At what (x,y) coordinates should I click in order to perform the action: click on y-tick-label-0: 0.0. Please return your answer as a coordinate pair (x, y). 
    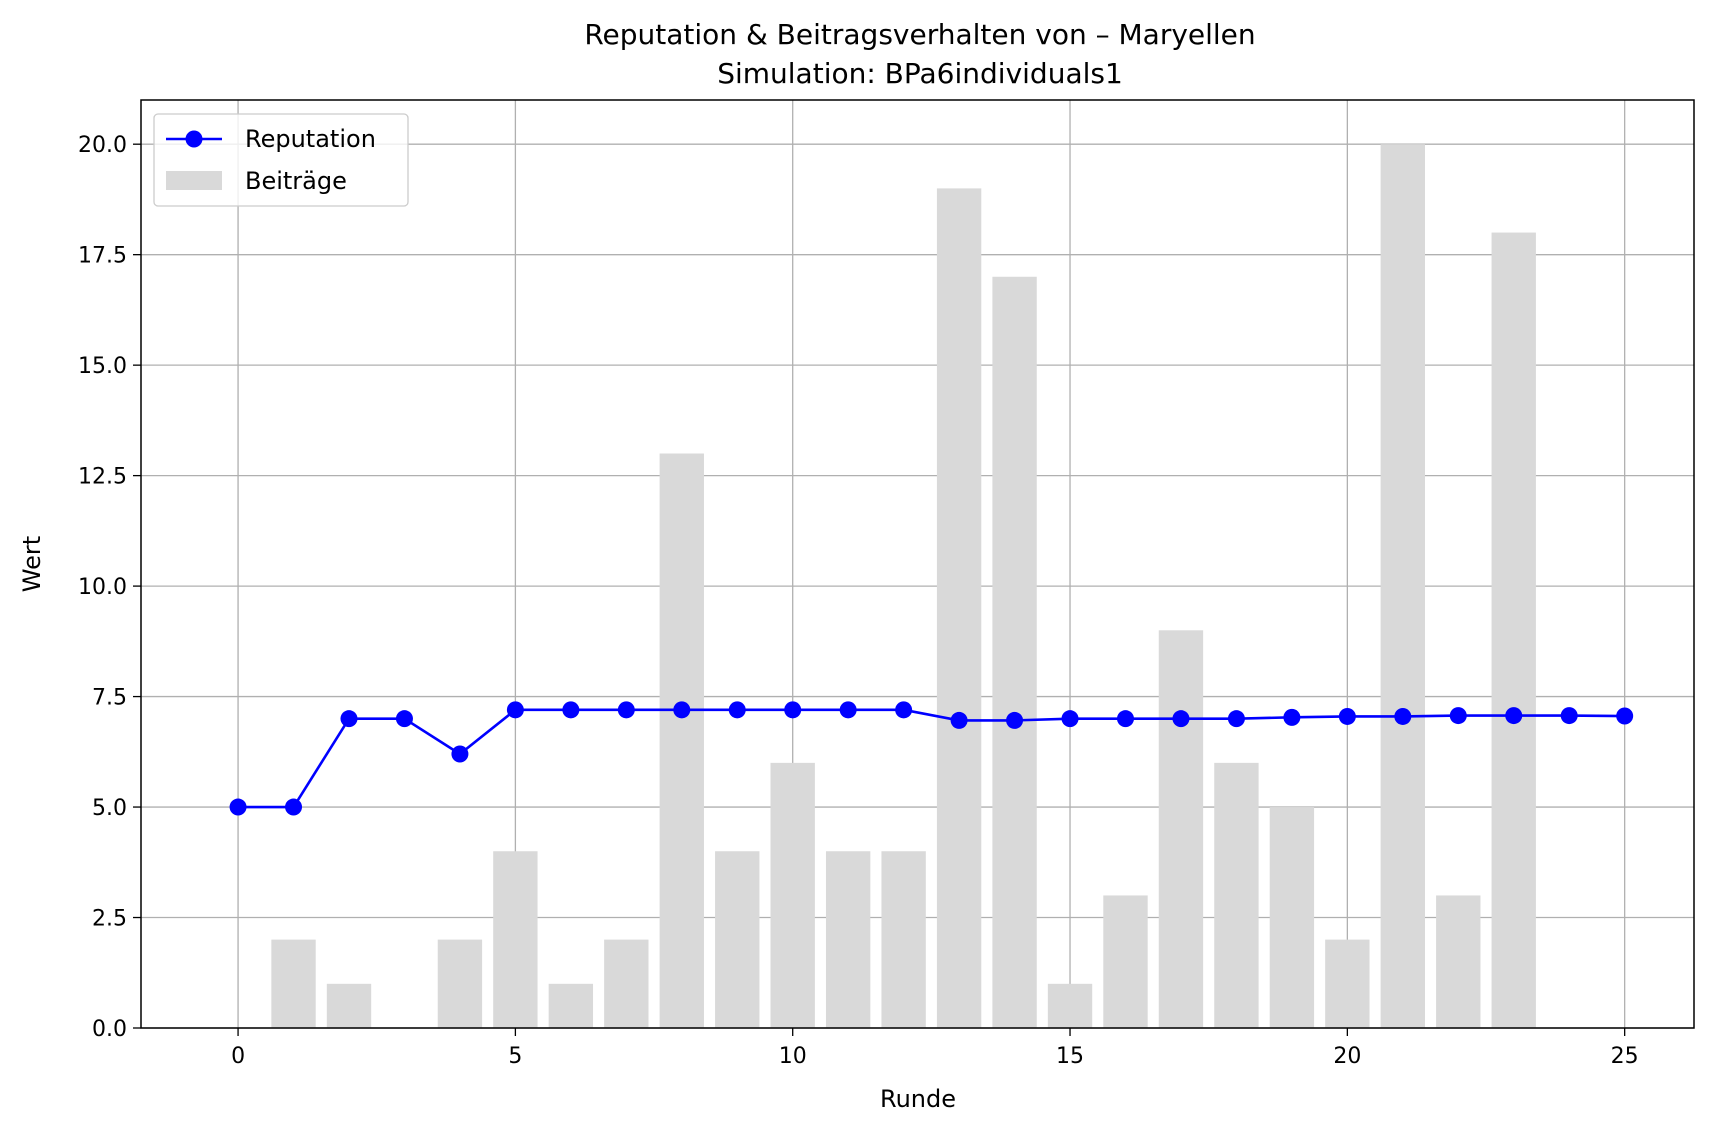
    Looking at the image, I should click on (109, 1029).